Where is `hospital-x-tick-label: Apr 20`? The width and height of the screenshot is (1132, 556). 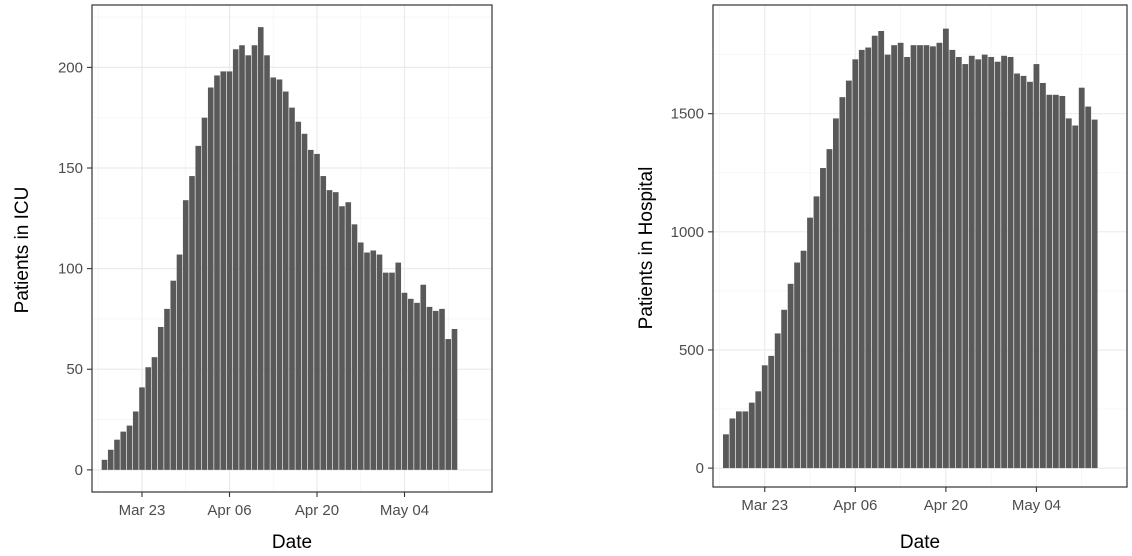 hospital-x-tick-label: Apr 20 is located at coordinates (946, 505).